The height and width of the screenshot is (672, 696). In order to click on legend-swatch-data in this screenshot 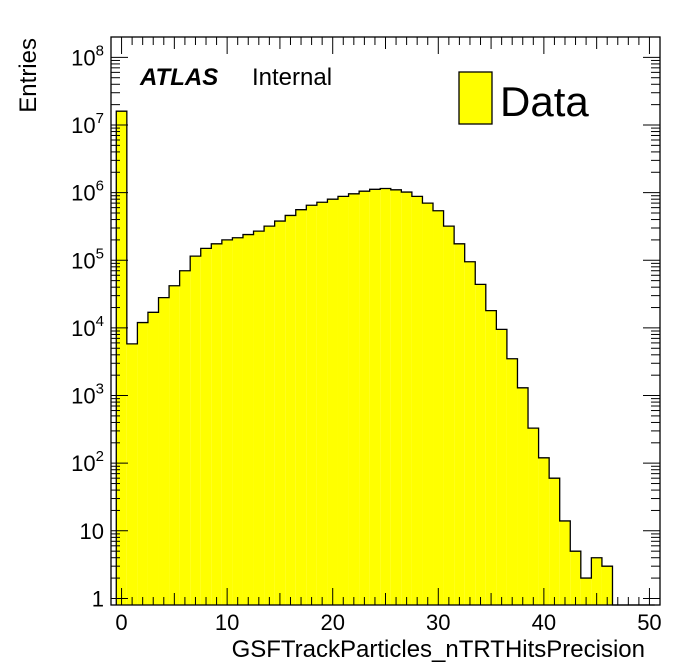, I will do `click(475, 98)`.